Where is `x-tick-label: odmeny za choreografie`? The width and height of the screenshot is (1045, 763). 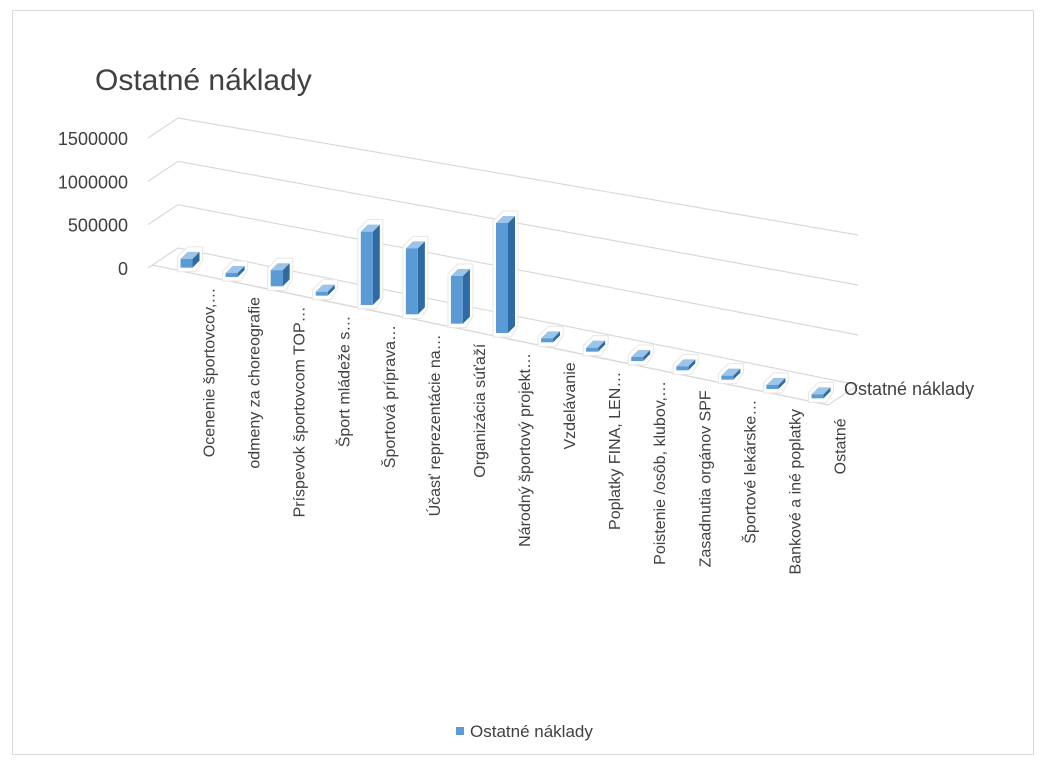 x-tick-label: odmeny za choreografie is located at coordinates (255, 383).